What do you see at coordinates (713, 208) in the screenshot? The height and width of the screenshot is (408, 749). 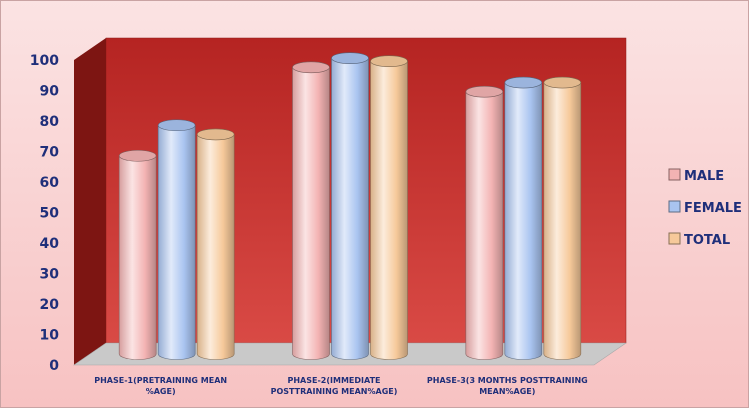 I see `legend-label: FEMALE` at bounding box center [713, 208].